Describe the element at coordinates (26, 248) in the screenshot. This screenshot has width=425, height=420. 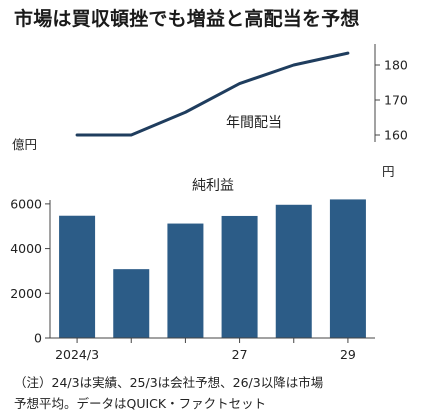
I see `bar-y-tick-label: 4000` at that location.